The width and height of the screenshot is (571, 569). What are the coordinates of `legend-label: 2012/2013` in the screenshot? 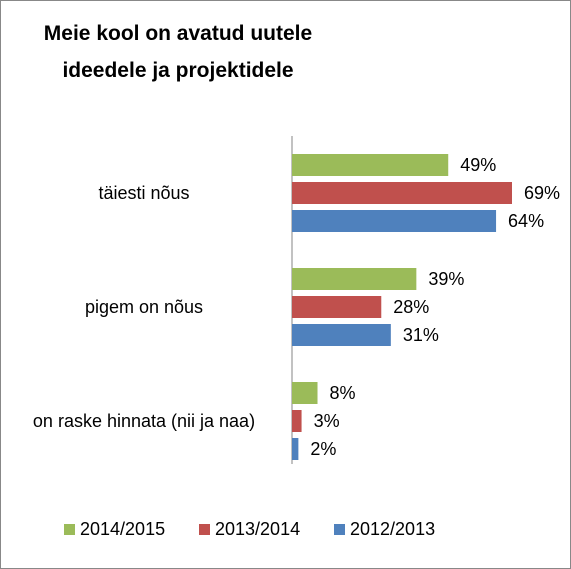 It's located at (392, 529).